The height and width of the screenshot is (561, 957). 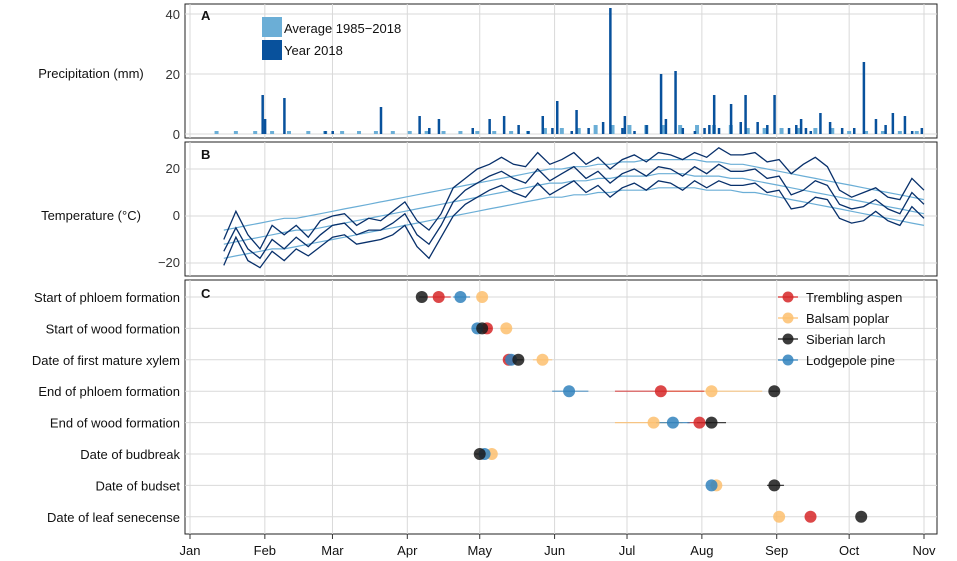 What do you see at coordinates (332, 550) in the screenshot?
I see `x-tick-label-mar: Mar` at bounding box center [332, 550].